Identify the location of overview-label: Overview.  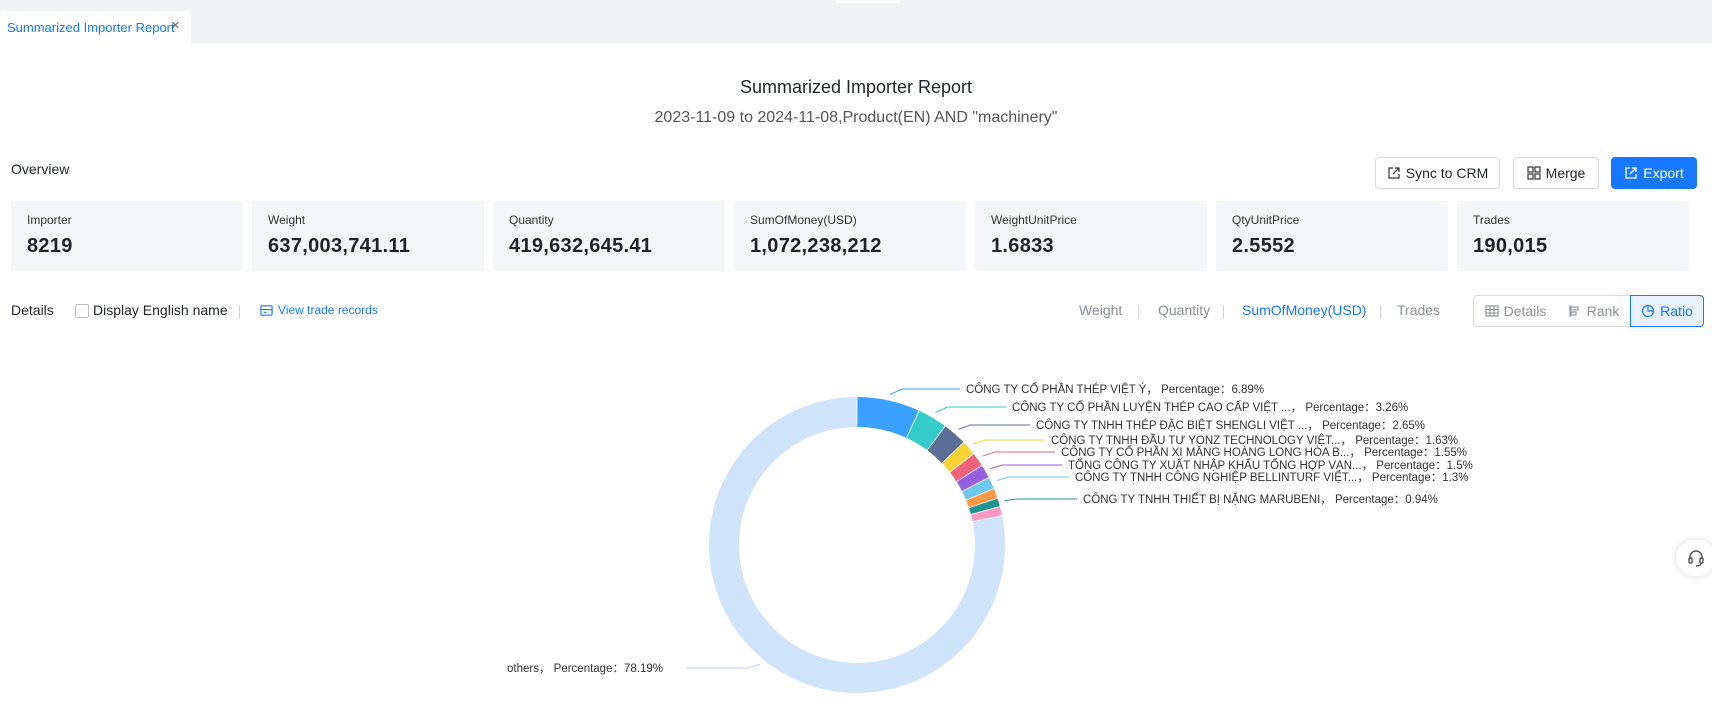
(40, 169).